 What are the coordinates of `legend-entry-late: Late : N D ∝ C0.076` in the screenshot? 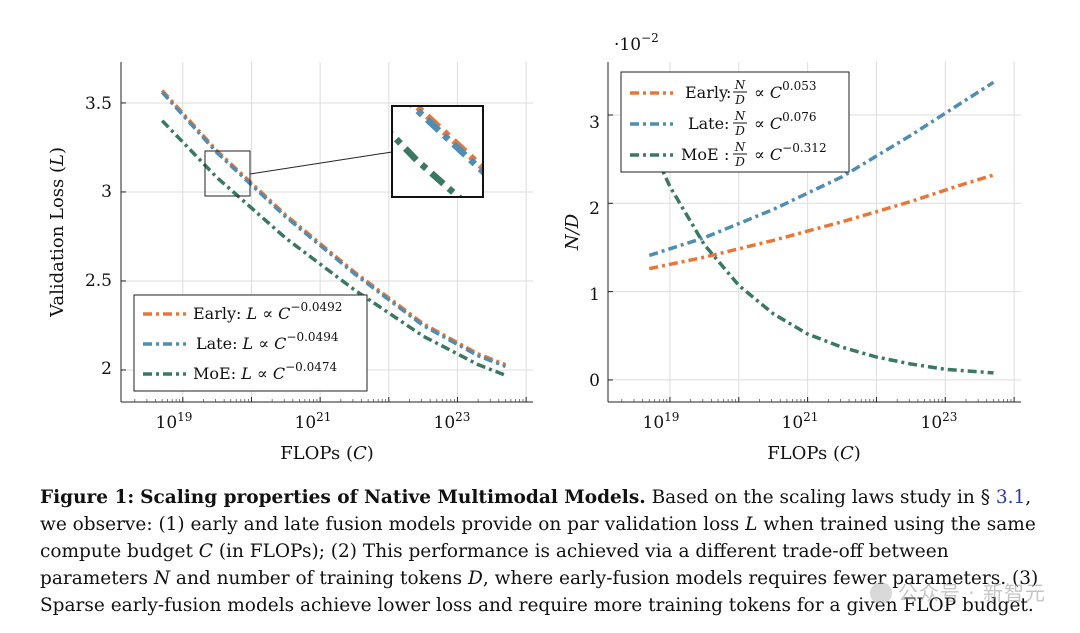 It's located at (723, 123).